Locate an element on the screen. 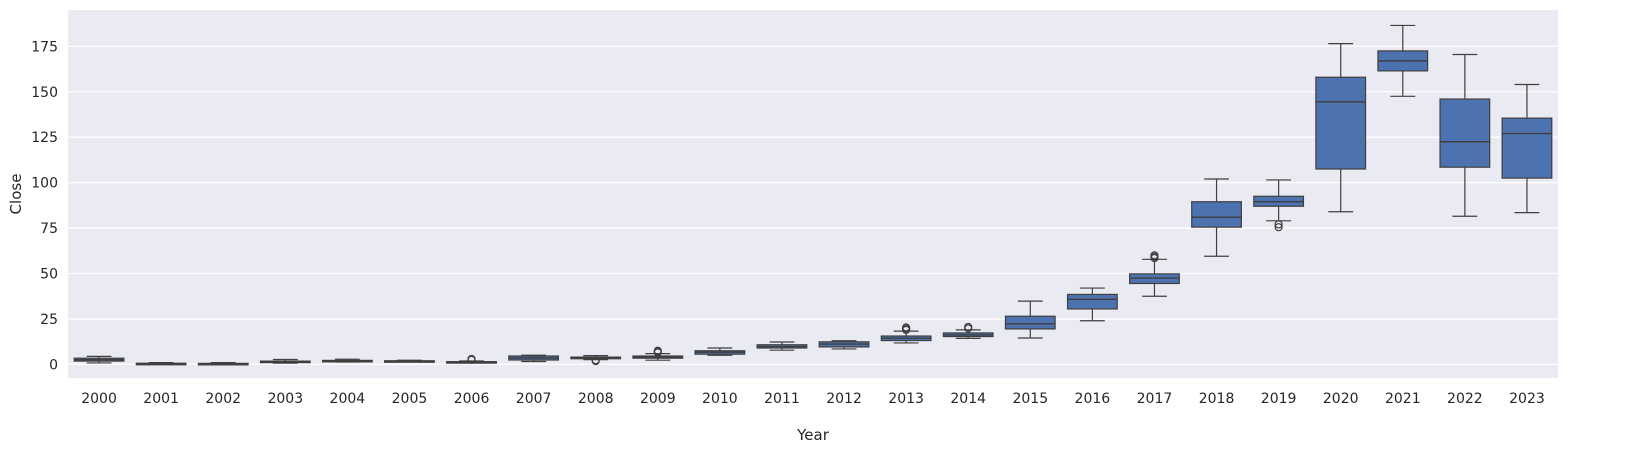 Image resolution: width=1629 pixels, height=452 pixels. y-tick-label: 50 is located at coordinates (49, 275).